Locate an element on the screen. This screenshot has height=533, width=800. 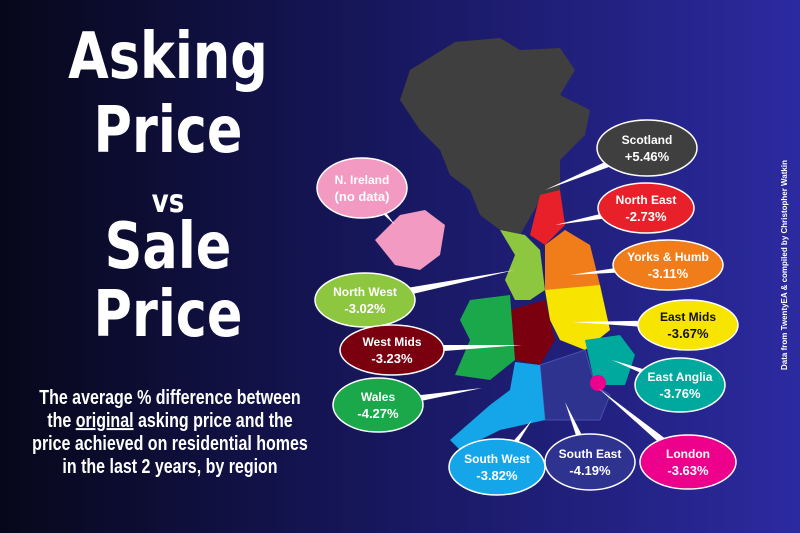
region-value: -2.73% is located at coordinates (646, 216).